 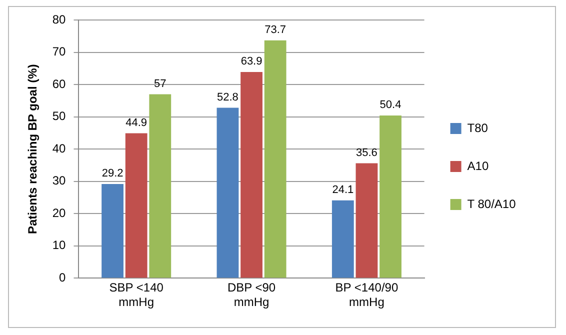 What do you see at coordinates (59, 51) in the screenshot?
I see `y-tick-label: 70` at bounding box center [59, 51].